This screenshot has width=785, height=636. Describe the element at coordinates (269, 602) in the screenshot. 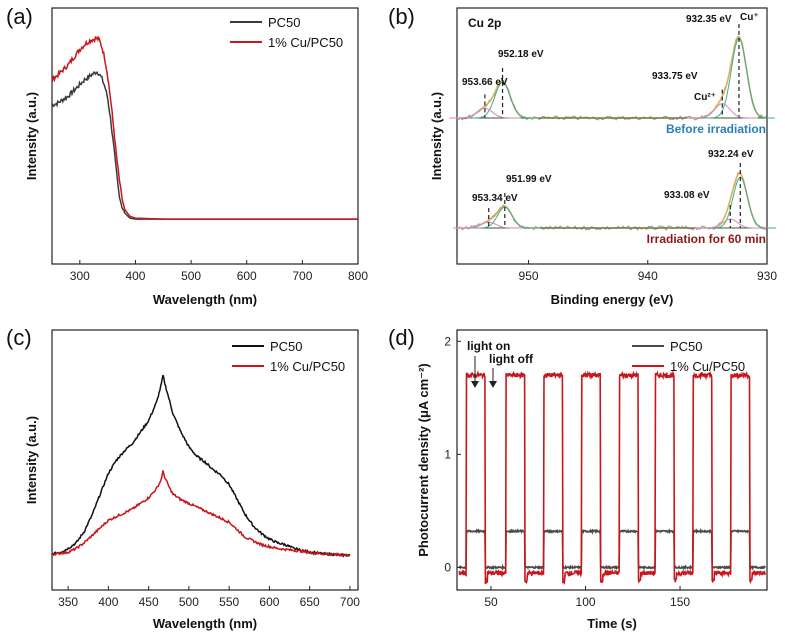

I see `panel-c-x-tick-label: 600` at that location.